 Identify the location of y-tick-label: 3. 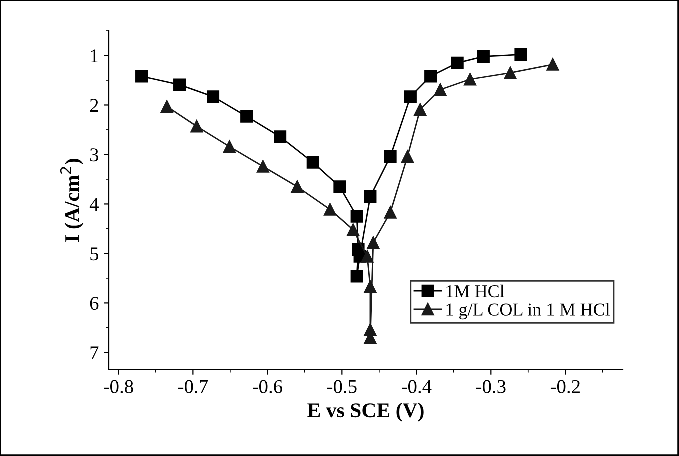
(94, 155).